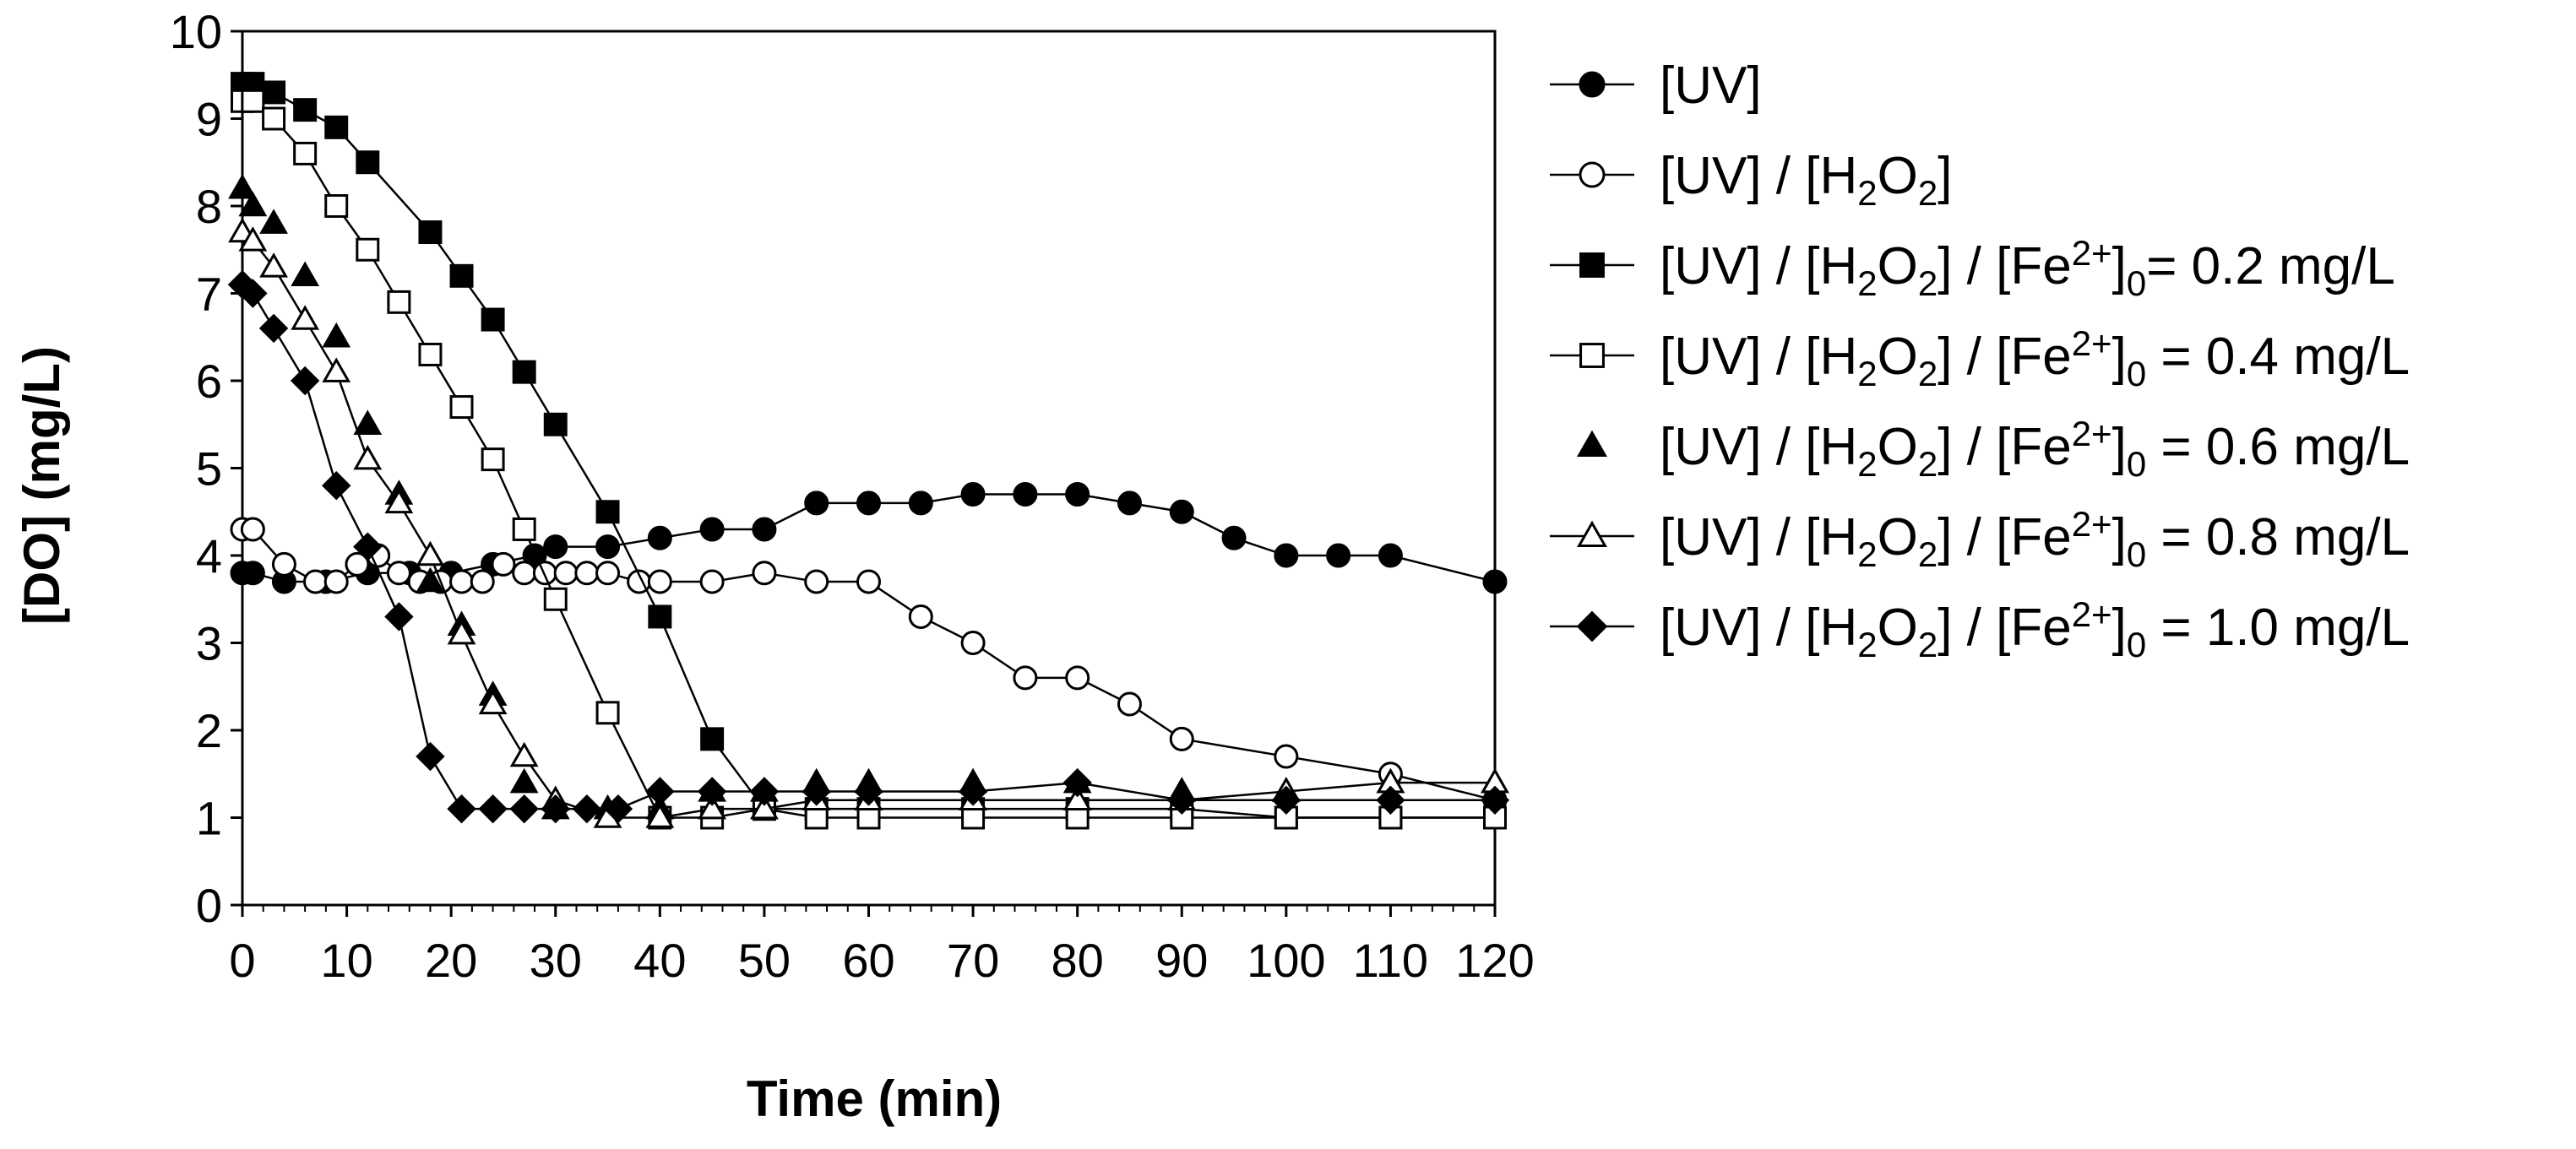  Describe the element at coordinates (2278, 357) in the screenshot. I see `legend-label-part: = 0.4 mg/L` at that location.